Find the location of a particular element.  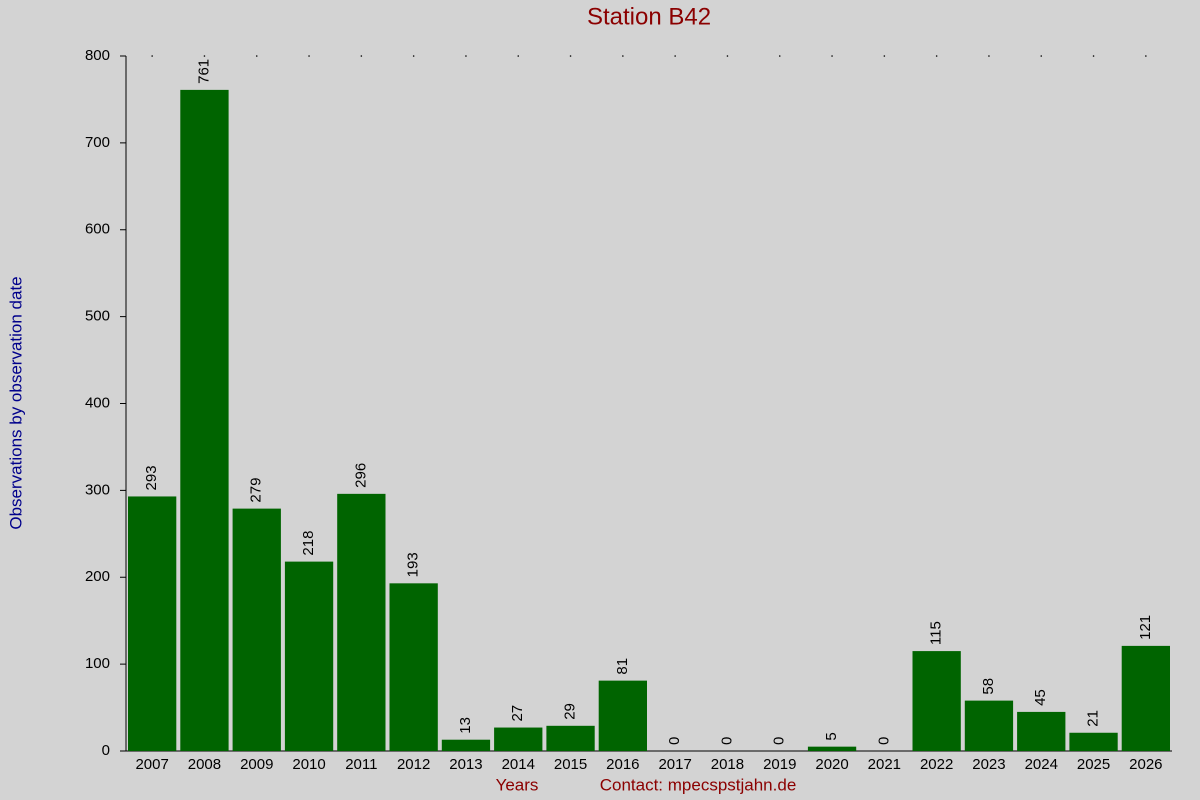

value-label: 27 is located at coordinates (517, 713).